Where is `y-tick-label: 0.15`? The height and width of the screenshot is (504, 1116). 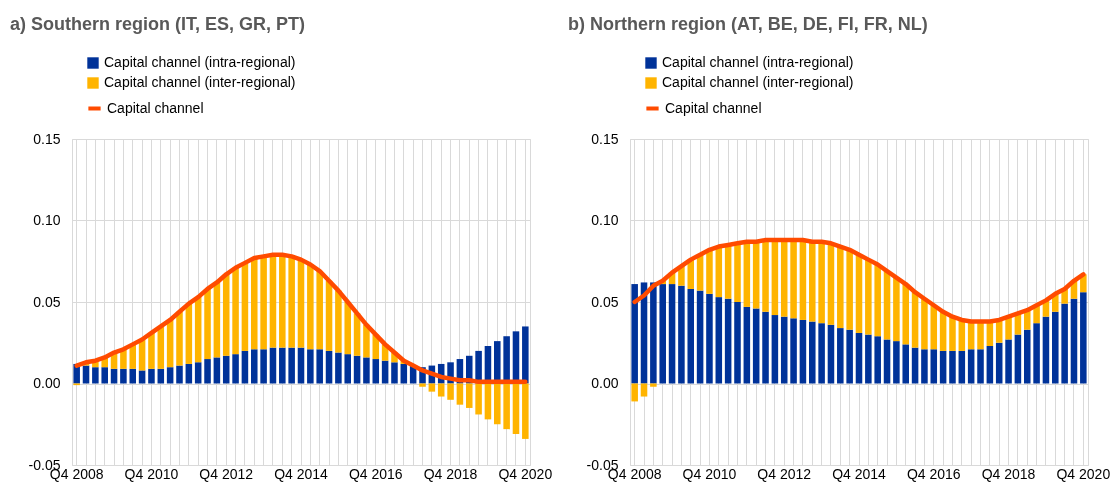
y-tick-label: 0.15 is located at coordinates (605, 138).